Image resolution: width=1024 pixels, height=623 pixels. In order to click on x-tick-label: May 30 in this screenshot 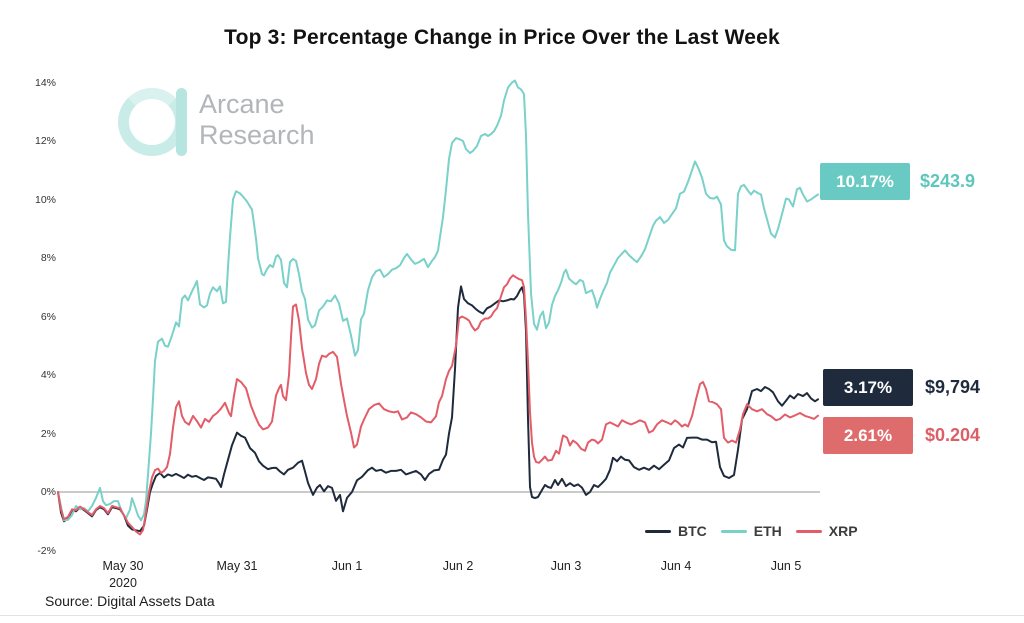, I will do `click(123, 566)`.